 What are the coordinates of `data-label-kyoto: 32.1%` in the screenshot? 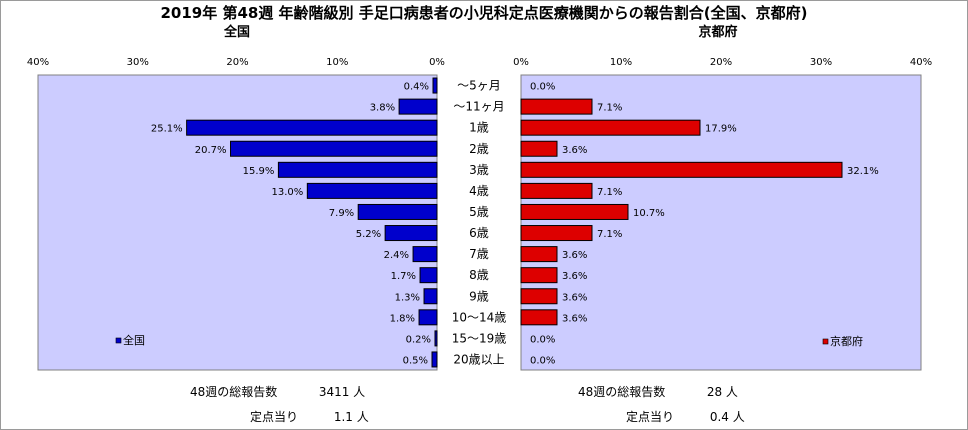 It's located at (863, 171).